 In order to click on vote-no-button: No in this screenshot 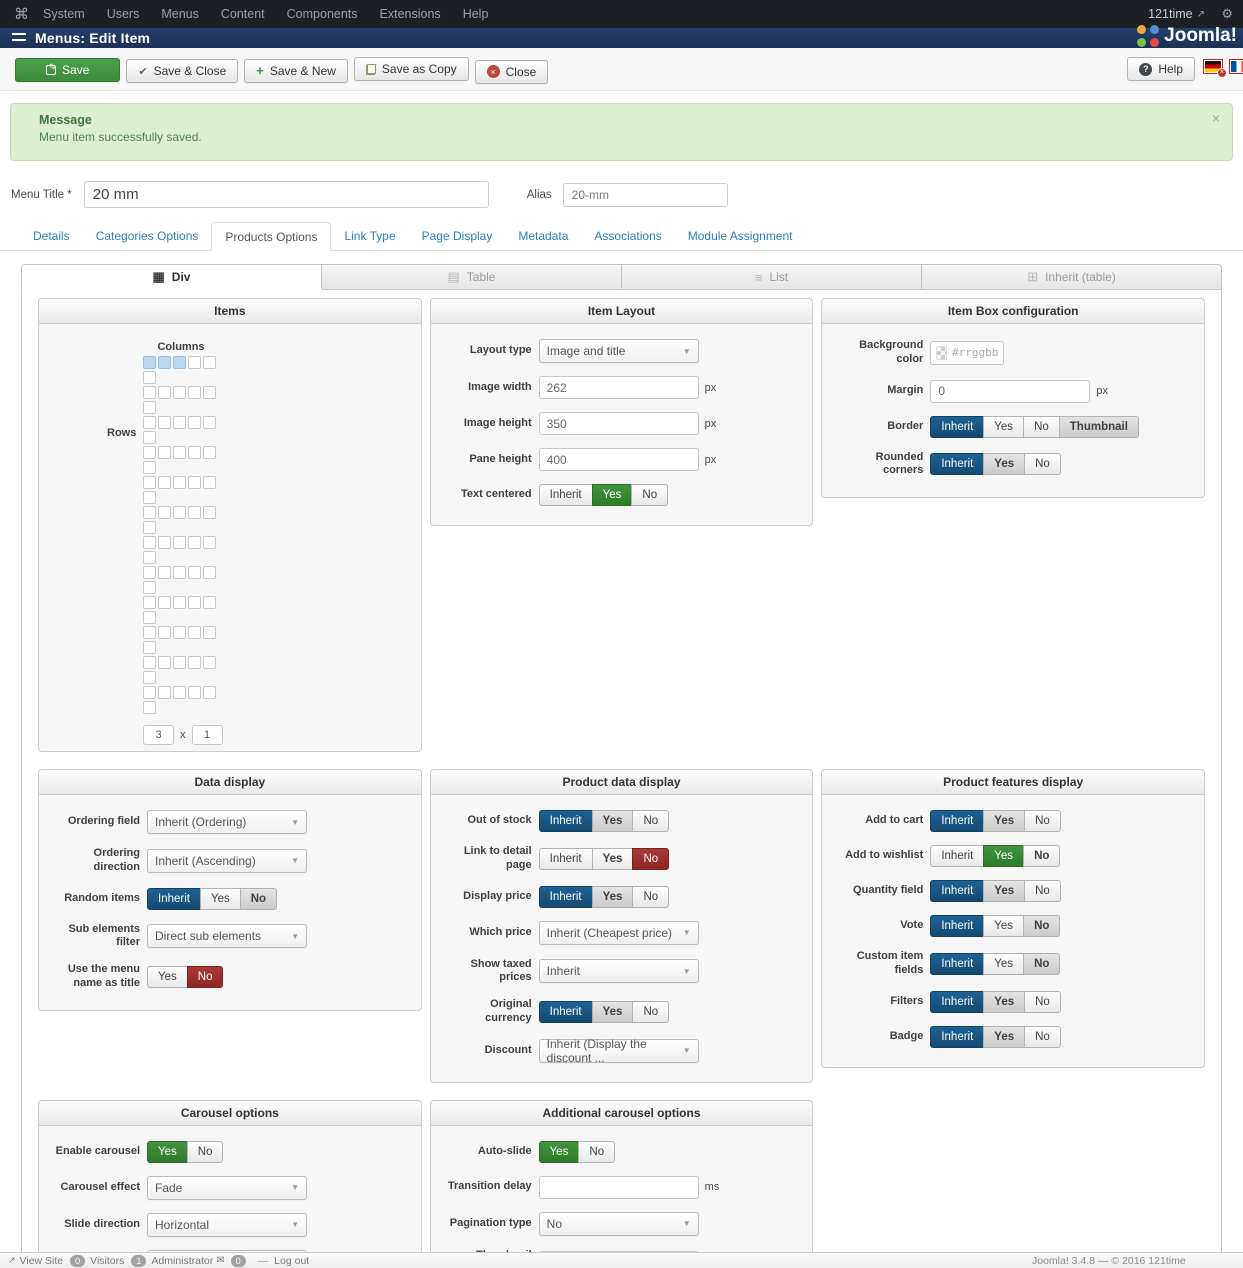, I will do `click(1042, 926)`.